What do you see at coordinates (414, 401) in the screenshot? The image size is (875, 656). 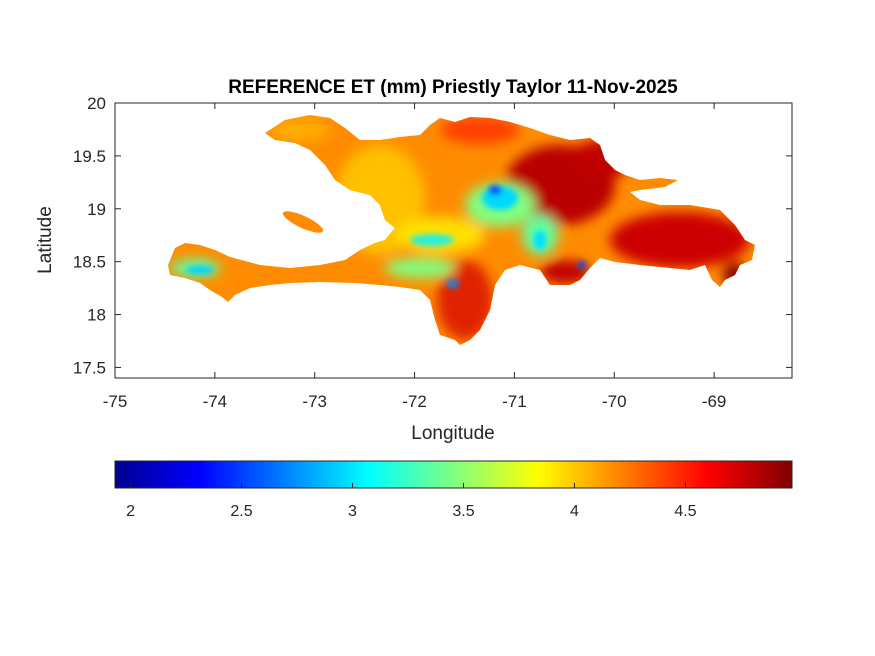 I see `x-tick-label: -72` at bounding box center [414, 401].